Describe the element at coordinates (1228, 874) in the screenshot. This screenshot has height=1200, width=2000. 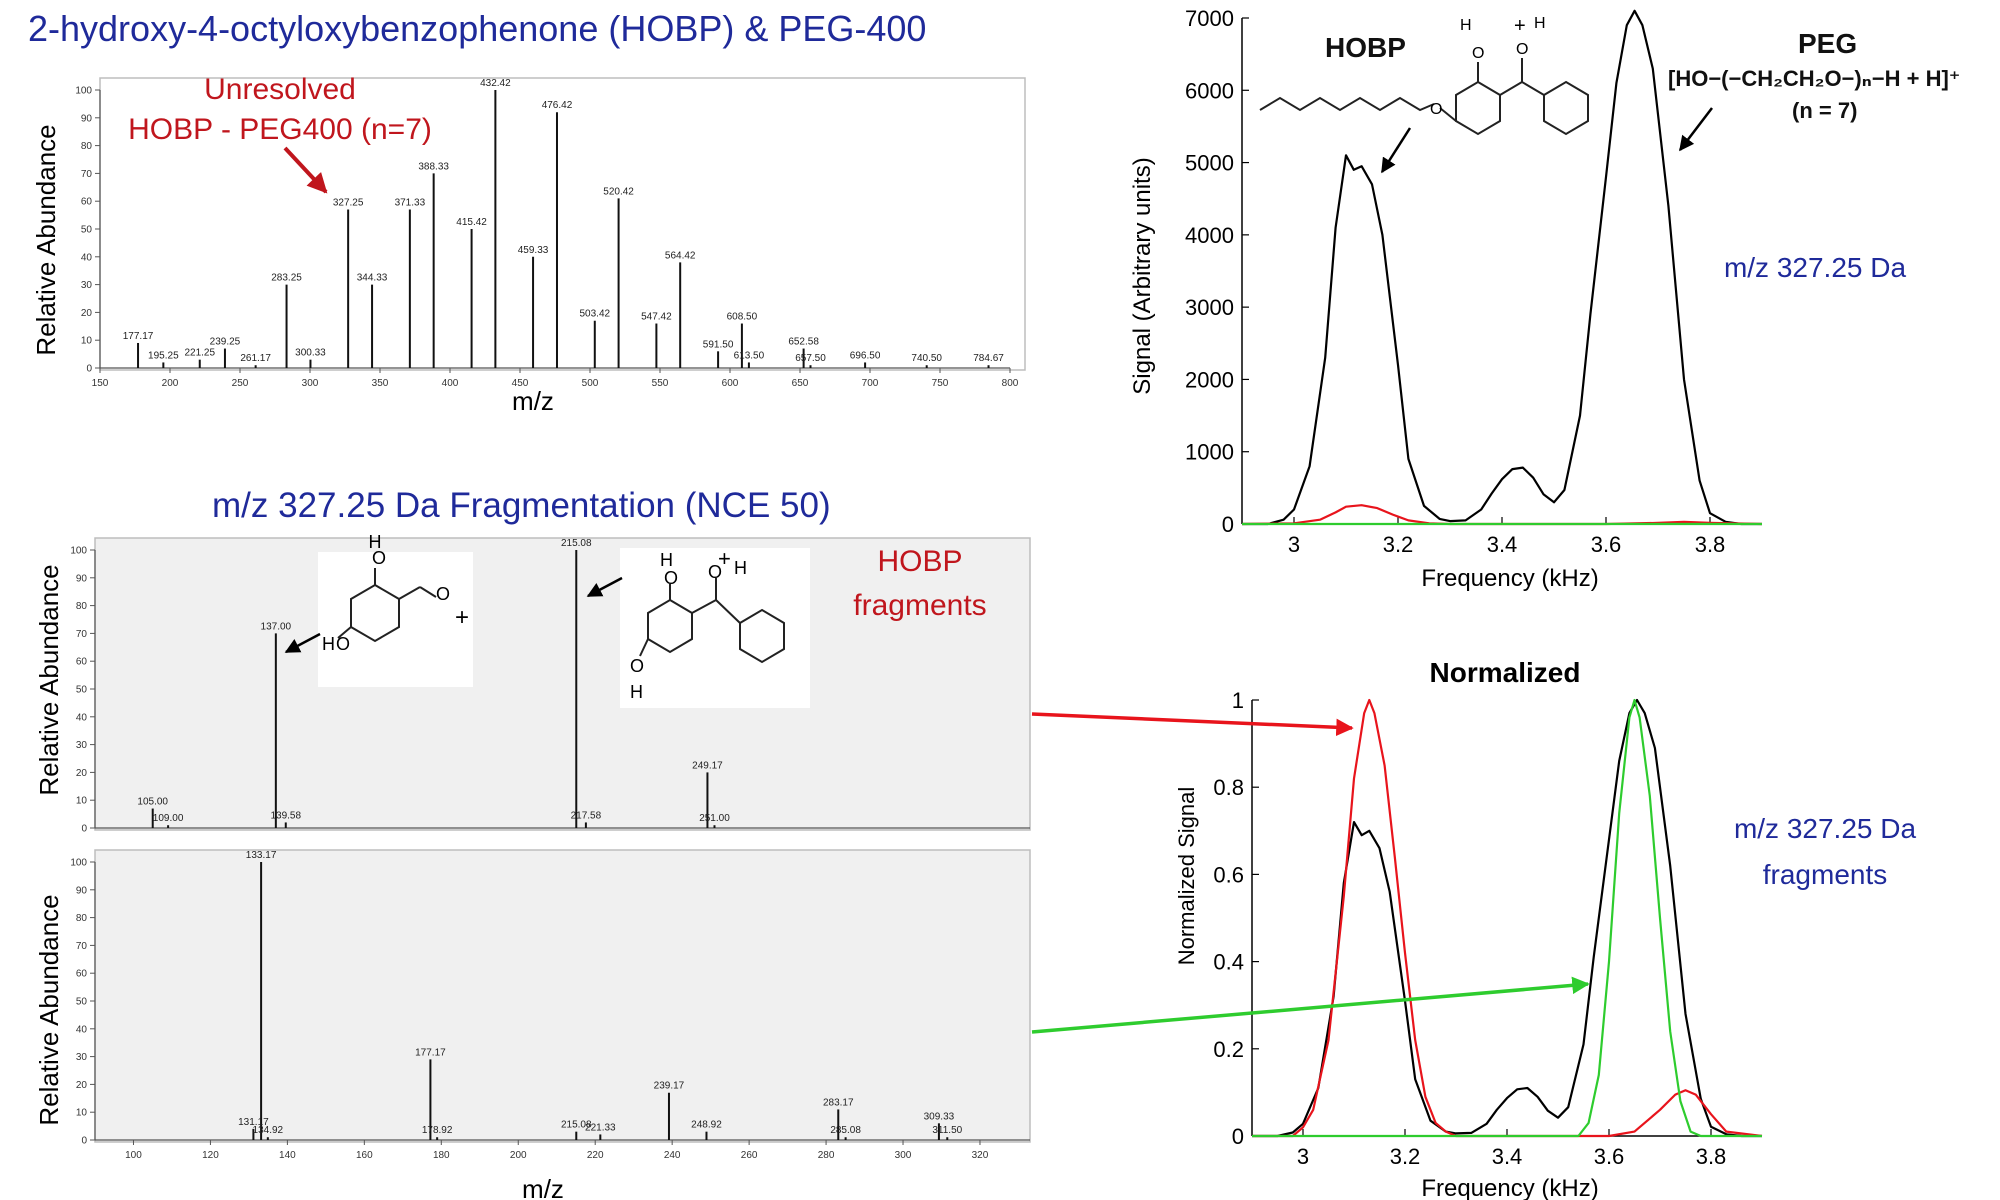
I see `norm-y-tick-label: 0.6` at that location.